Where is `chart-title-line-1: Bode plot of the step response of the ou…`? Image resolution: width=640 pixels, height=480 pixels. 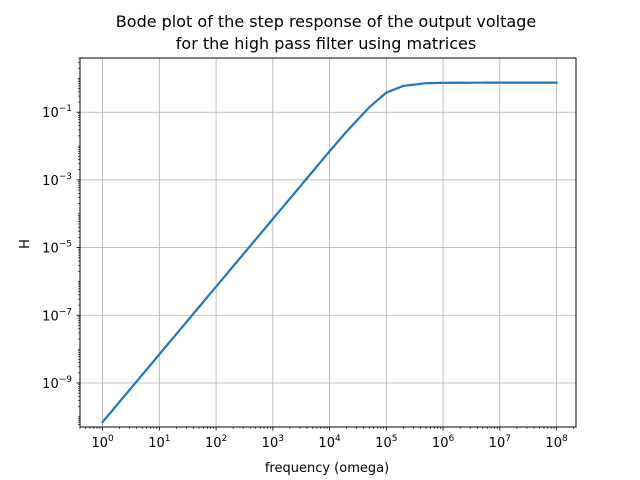 chart-title-line-1: Bode plot of the step response of the ou… is located at coordinates (326, 21).